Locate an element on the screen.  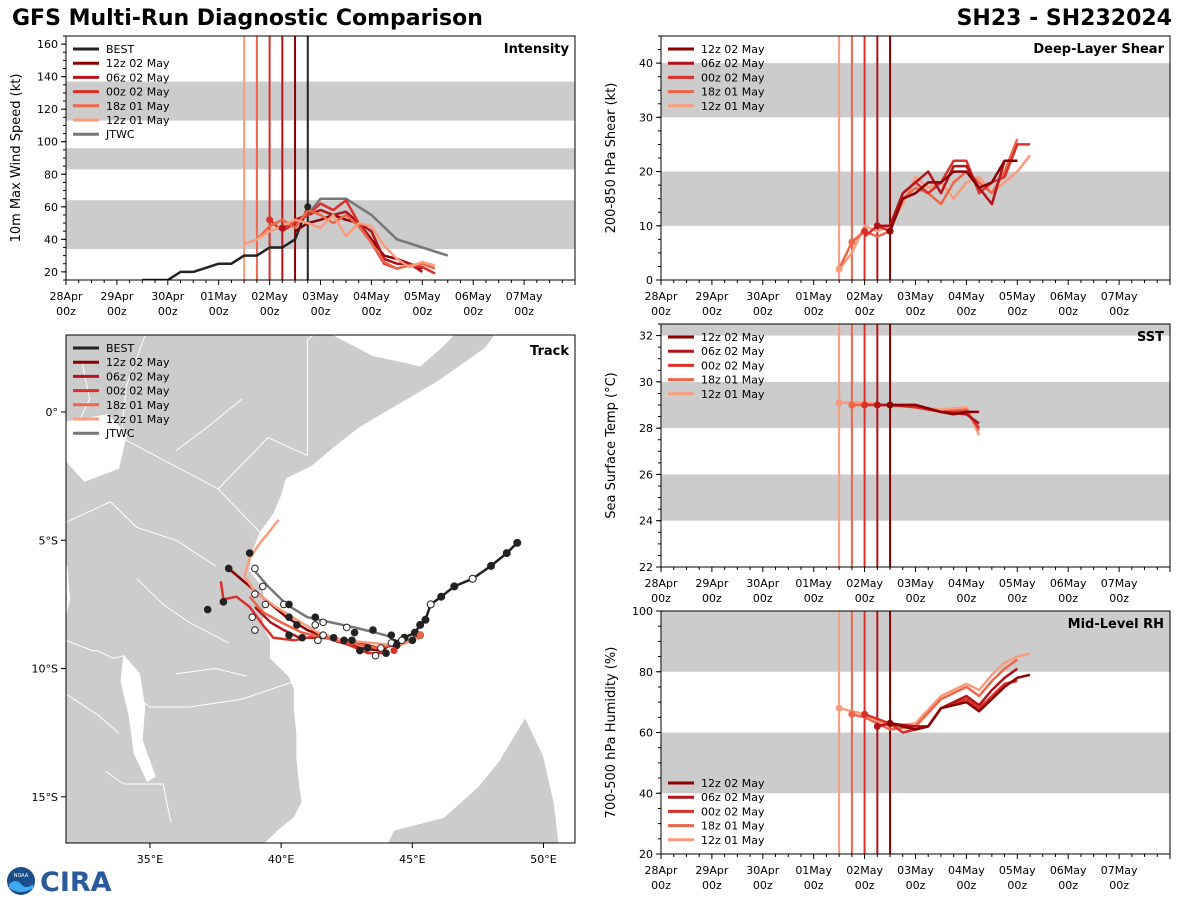
x-tick-label-date: 28Apr is located at coordinates (661, 583).